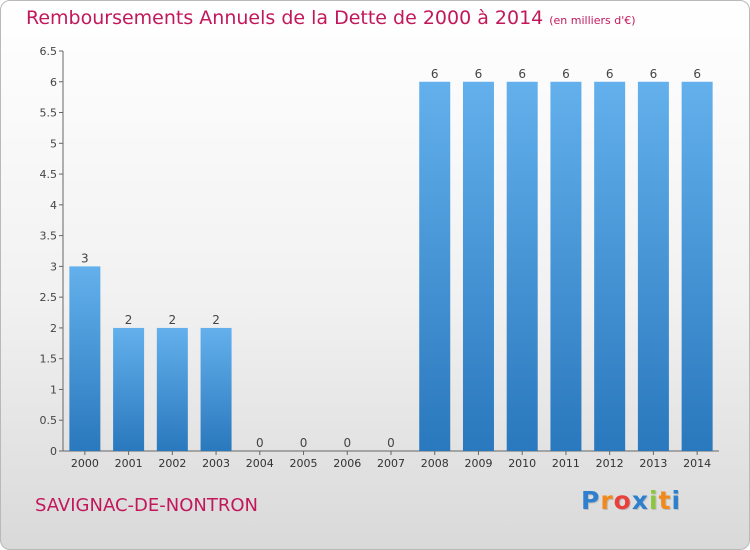 Image resolution: width=750 pixels, height=550 pixels. Describe the element at coordinates (607, 500) in the screenshot. I see `logo-letter: r` at that location.